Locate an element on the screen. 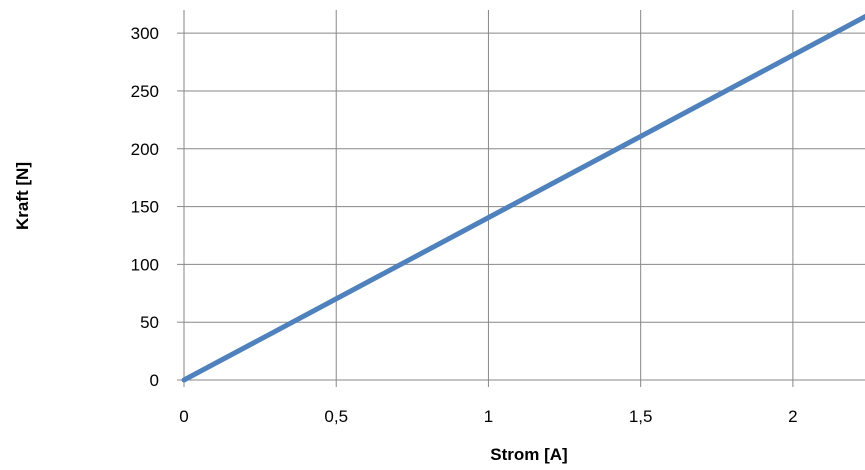 This screenshot has width=865, height=470. y-tick-label: 250 is located at coordinates (145, 91).